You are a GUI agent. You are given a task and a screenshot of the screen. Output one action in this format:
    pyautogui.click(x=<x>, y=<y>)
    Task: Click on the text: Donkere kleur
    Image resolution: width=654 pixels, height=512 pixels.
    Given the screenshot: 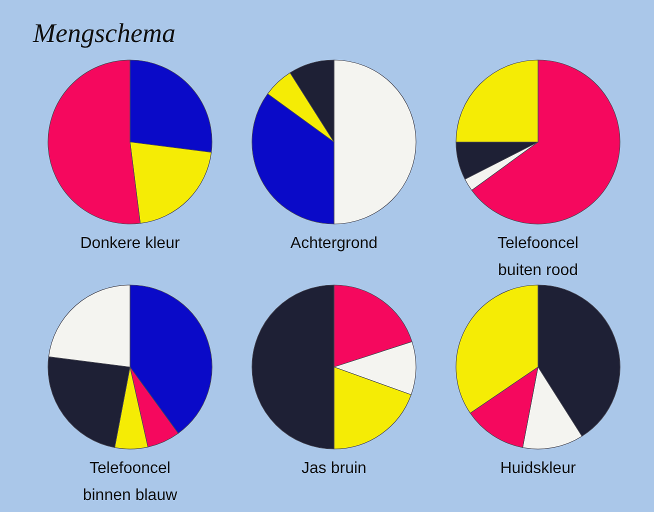 What is the action you would take?
    pyautogui.click(x=130, y=243)
    